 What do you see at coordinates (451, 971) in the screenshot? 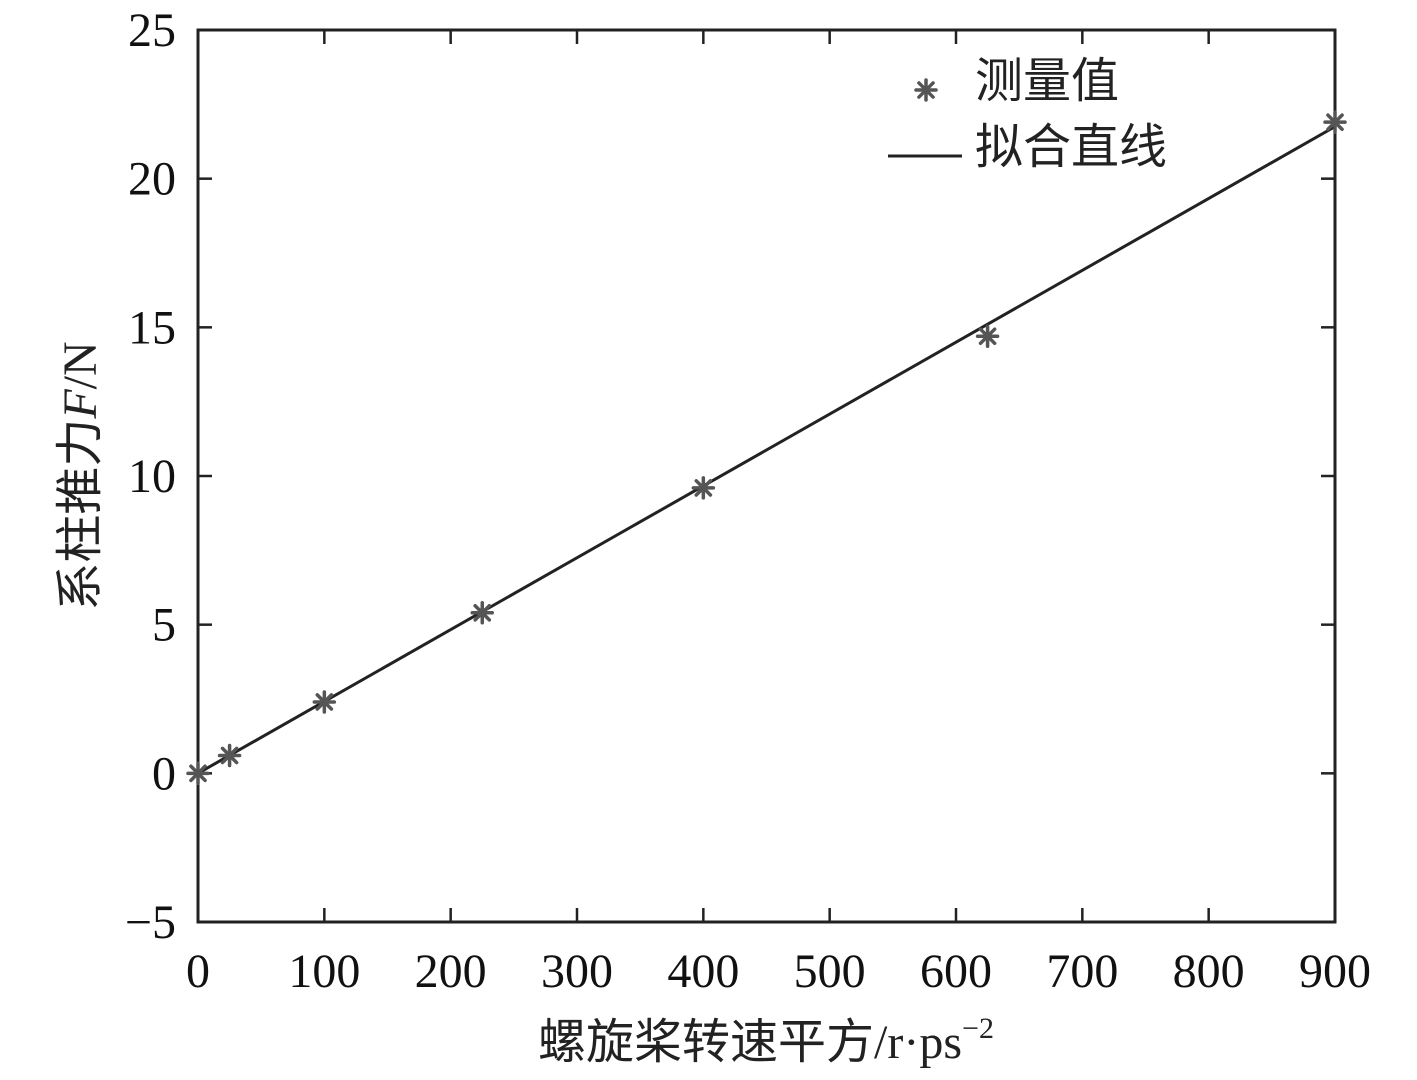
I see `x-tick-label: 200` at bounding box center [451, 971].